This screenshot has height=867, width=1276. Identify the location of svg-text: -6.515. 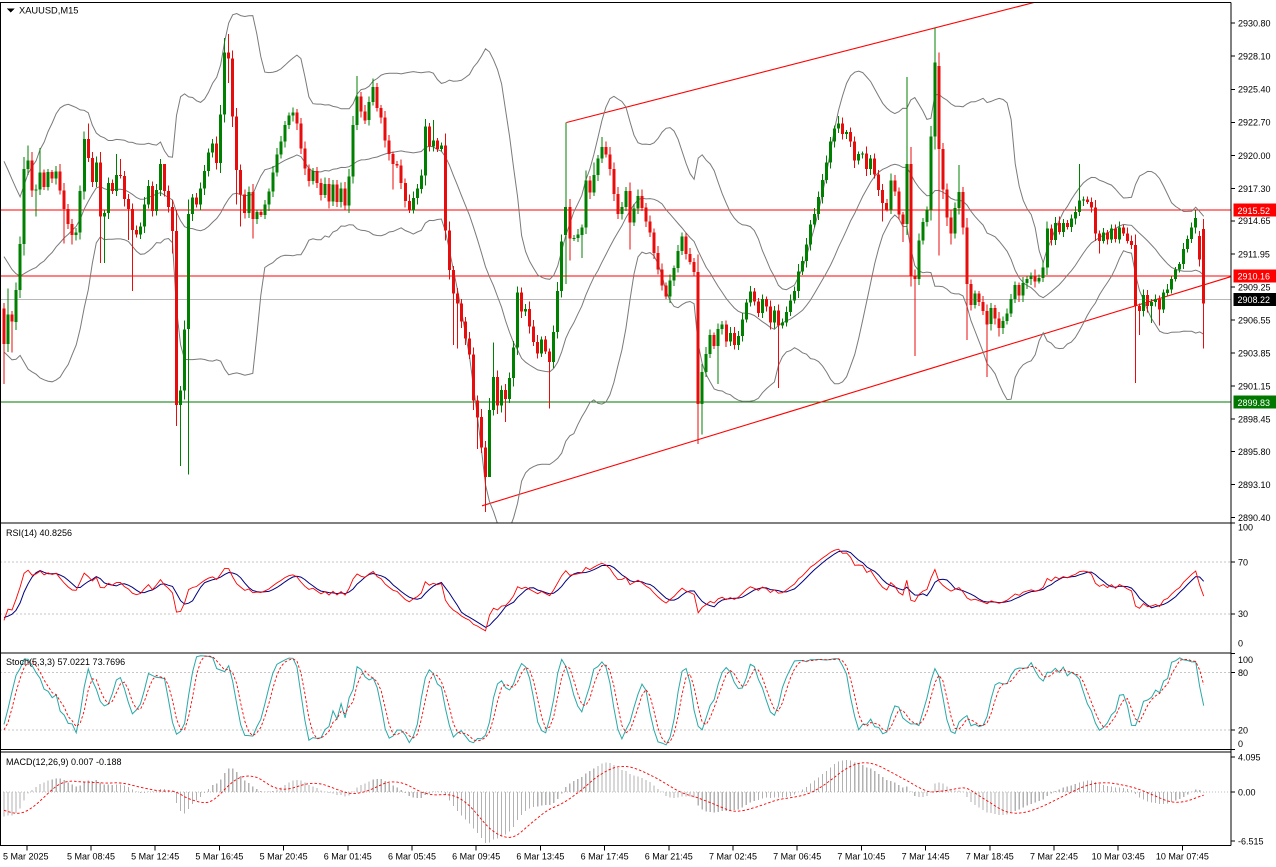
(1251, 841).